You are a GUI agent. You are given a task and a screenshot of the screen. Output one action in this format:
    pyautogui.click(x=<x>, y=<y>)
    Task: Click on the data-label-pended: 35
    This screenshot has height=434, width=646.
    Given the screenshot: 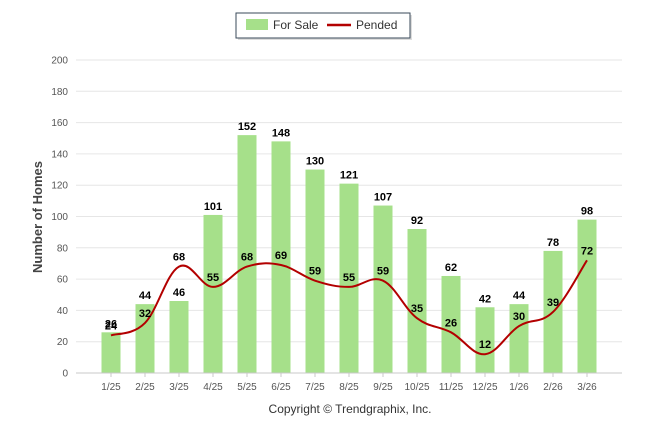 What is the action you would take?
    pyautogui.click(x=417, y=309)
    